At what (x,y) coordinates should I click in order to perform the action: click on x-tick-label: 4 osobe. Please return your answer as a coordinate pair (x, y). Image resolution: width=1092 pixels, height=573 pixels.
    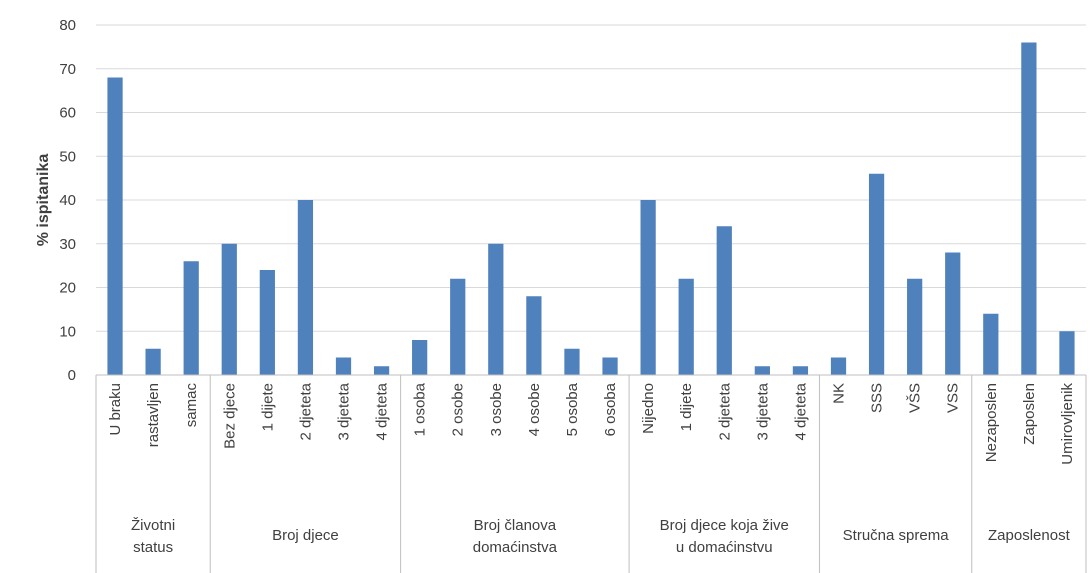
    Looking at the image, I should click on (534, 409).